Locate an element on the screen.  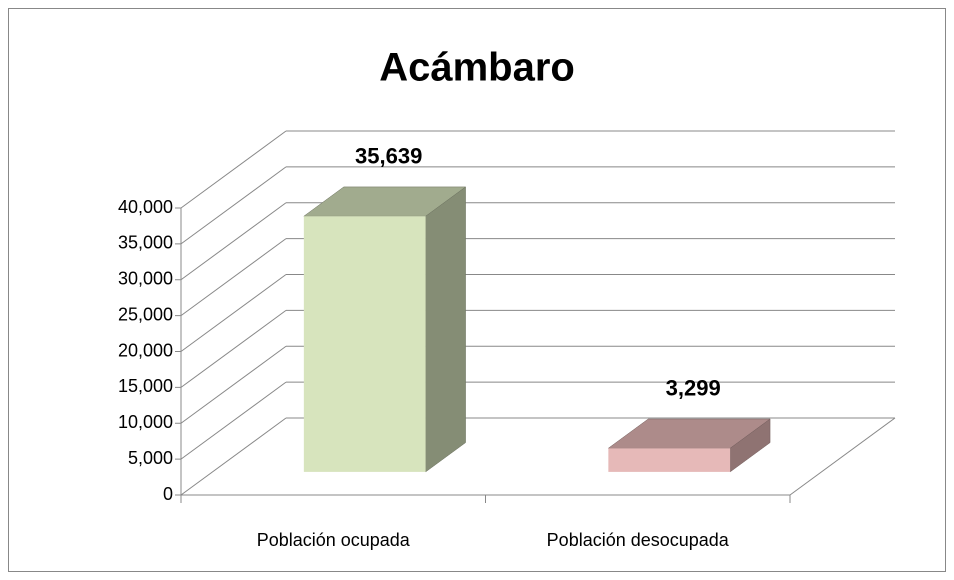
y-tick-label: 40,000 is located at coordinates (145, 207).